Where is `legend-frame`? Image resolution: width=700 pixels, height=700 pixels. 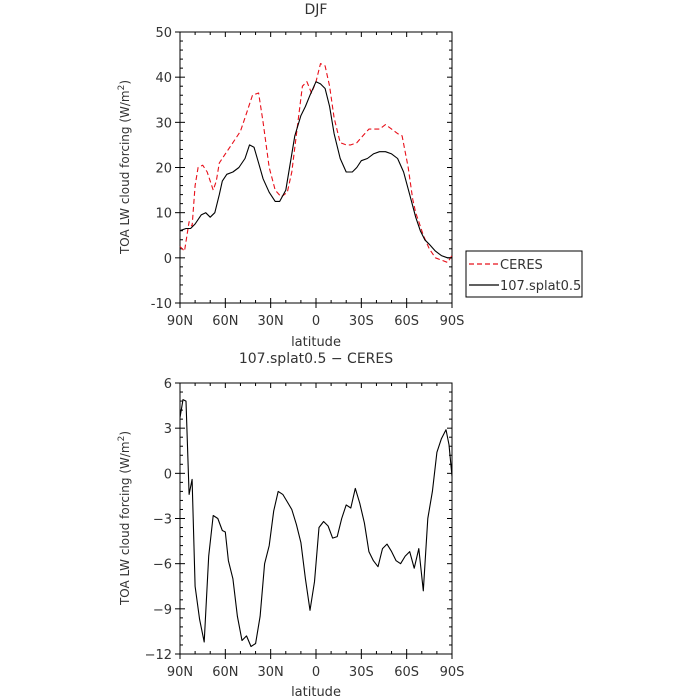 legend-frame is located at coordinates (524, 274).